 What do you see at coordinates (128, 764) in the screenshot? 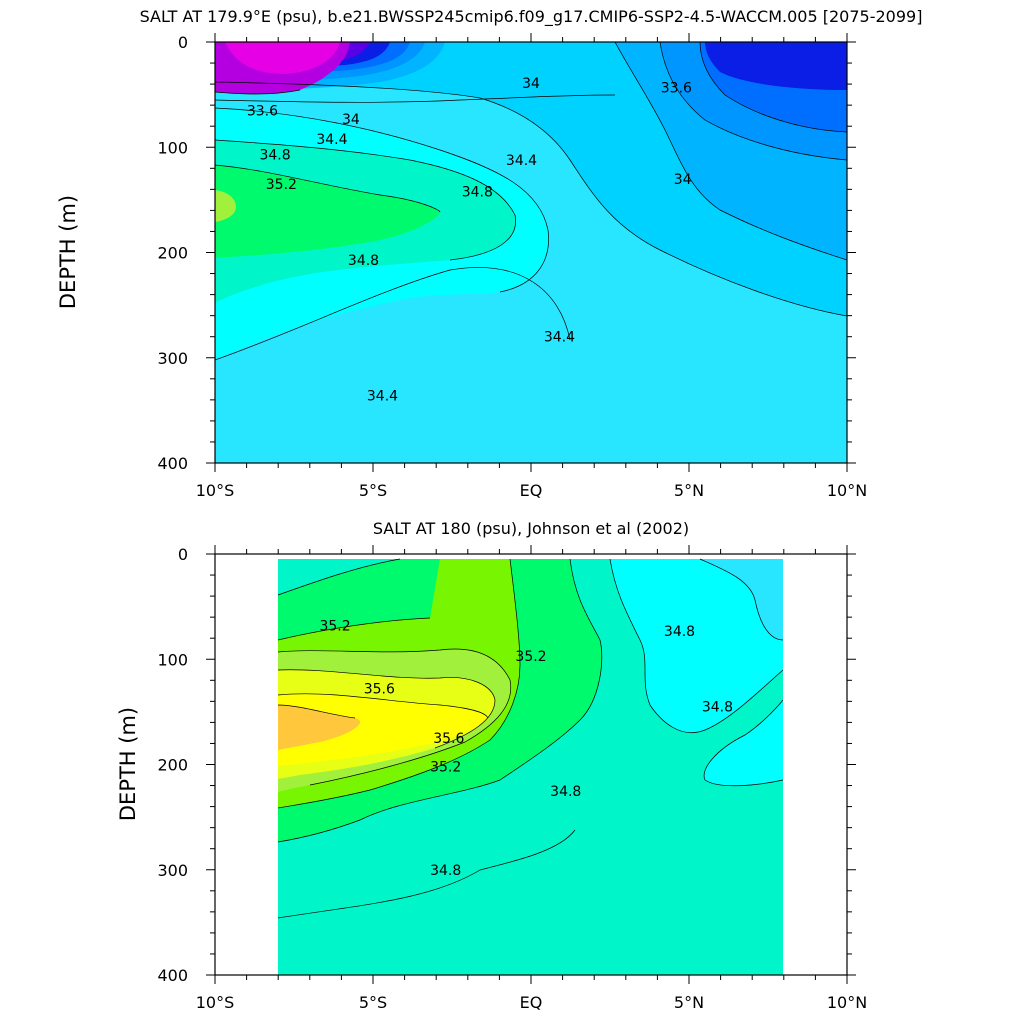
I see `obs-panel-ylabel: DEPTH (m)` at bounding box center [128, 764].